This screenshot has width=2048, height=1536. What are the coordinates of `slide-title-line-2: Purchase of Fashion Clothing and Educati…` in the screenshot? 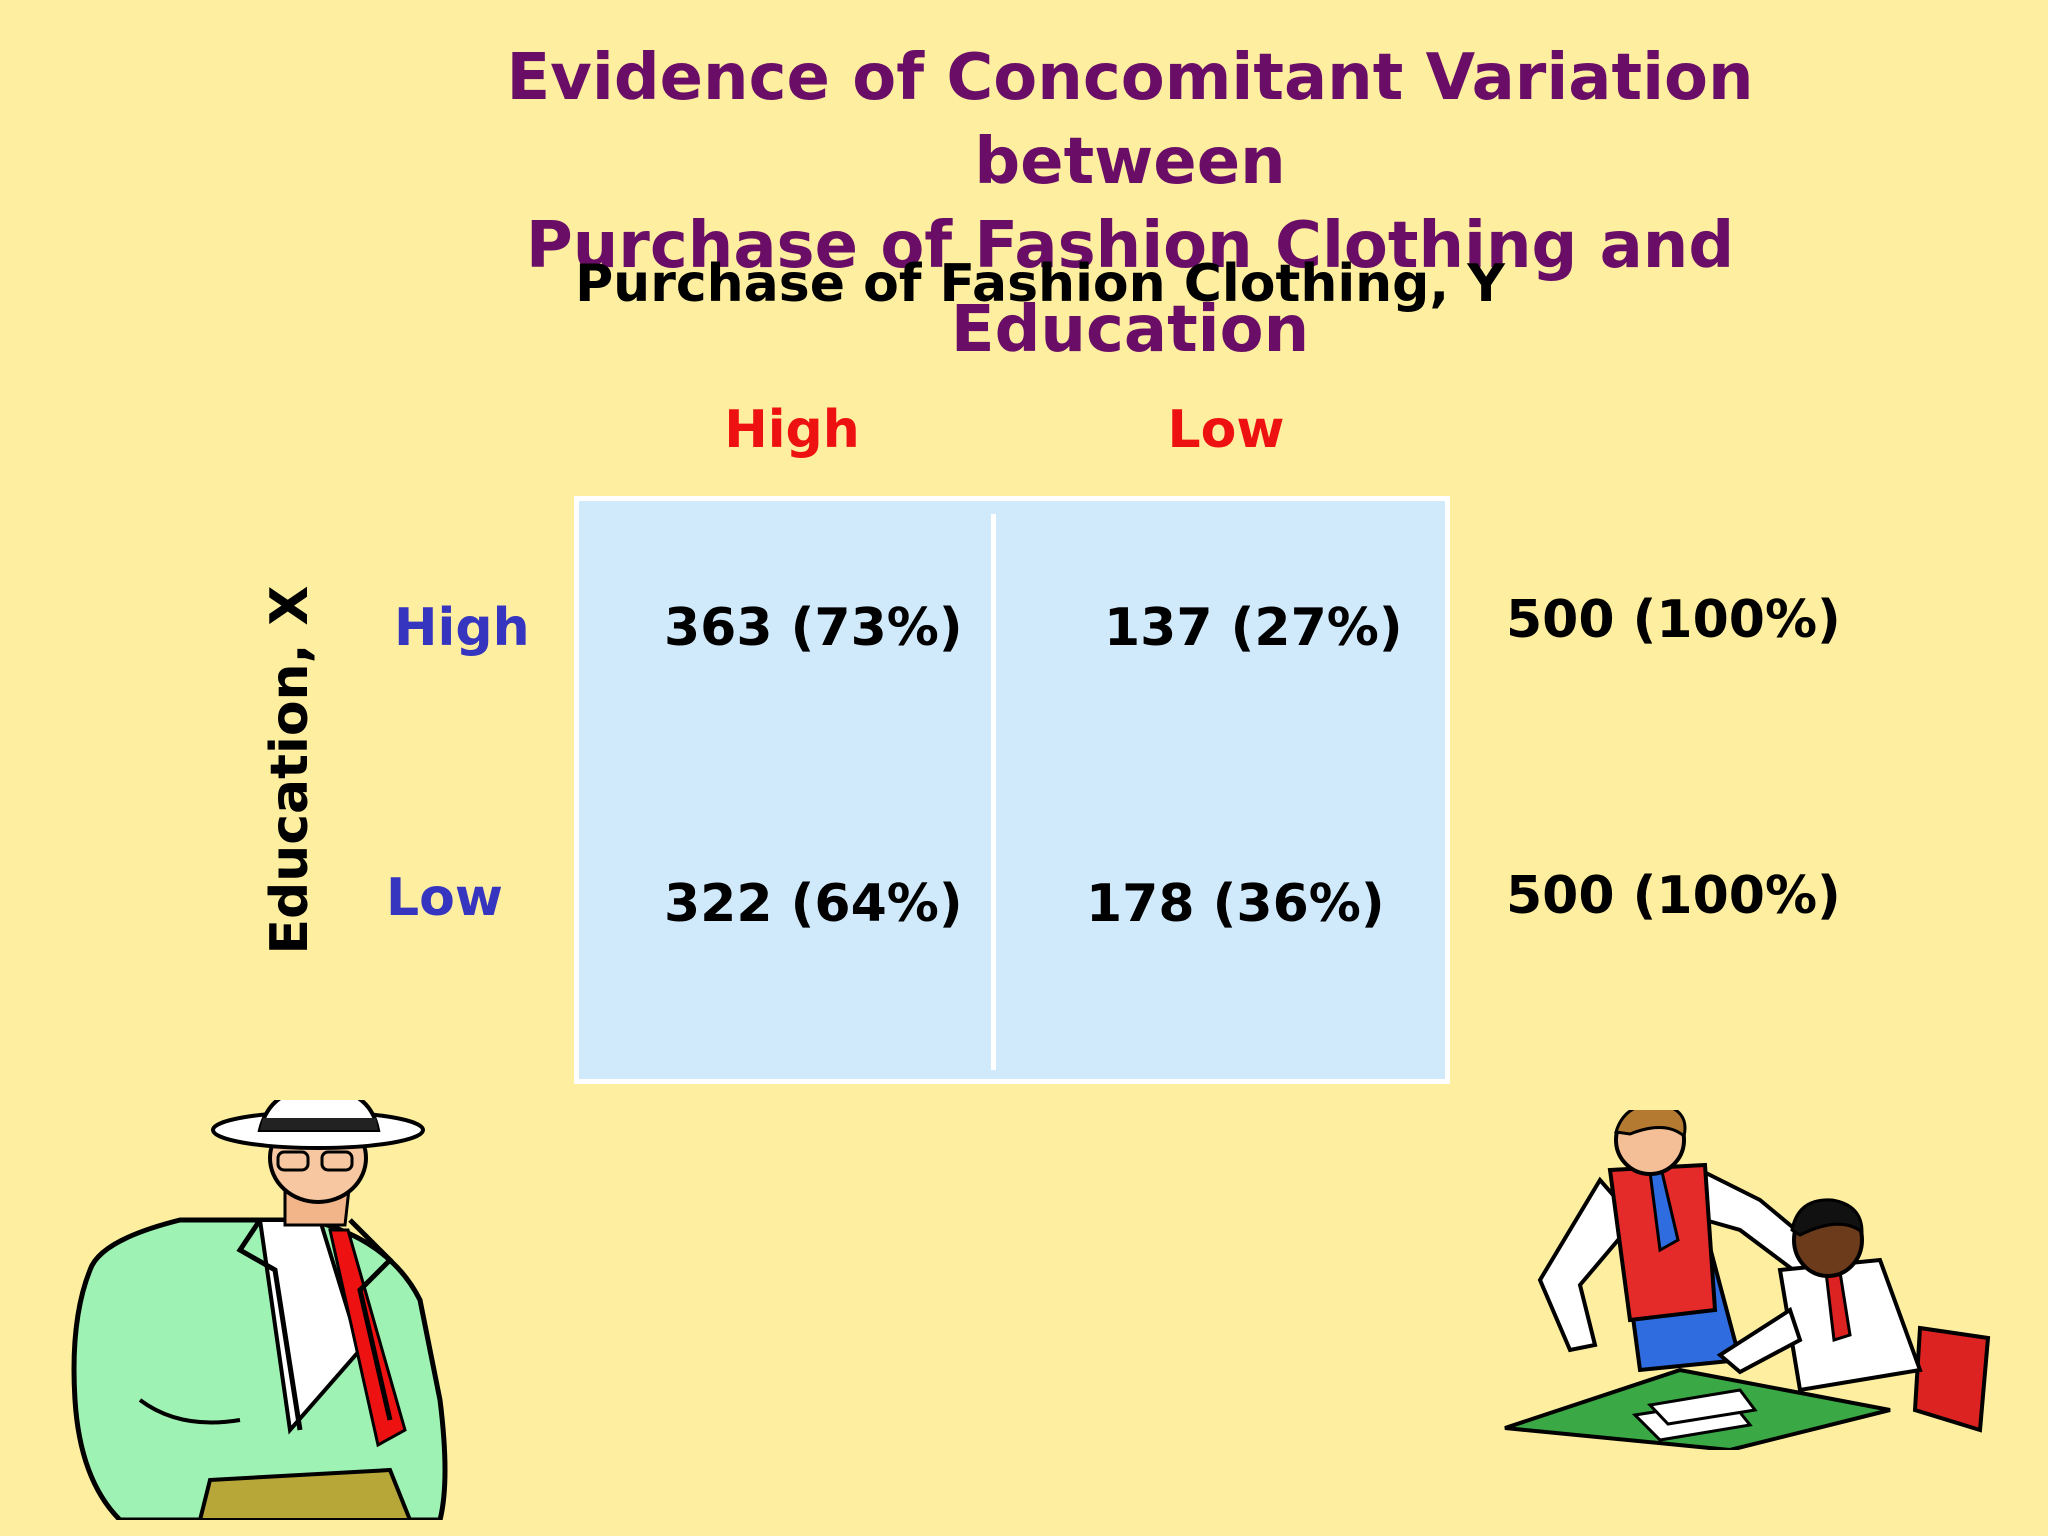 It's located at (1130, 288).